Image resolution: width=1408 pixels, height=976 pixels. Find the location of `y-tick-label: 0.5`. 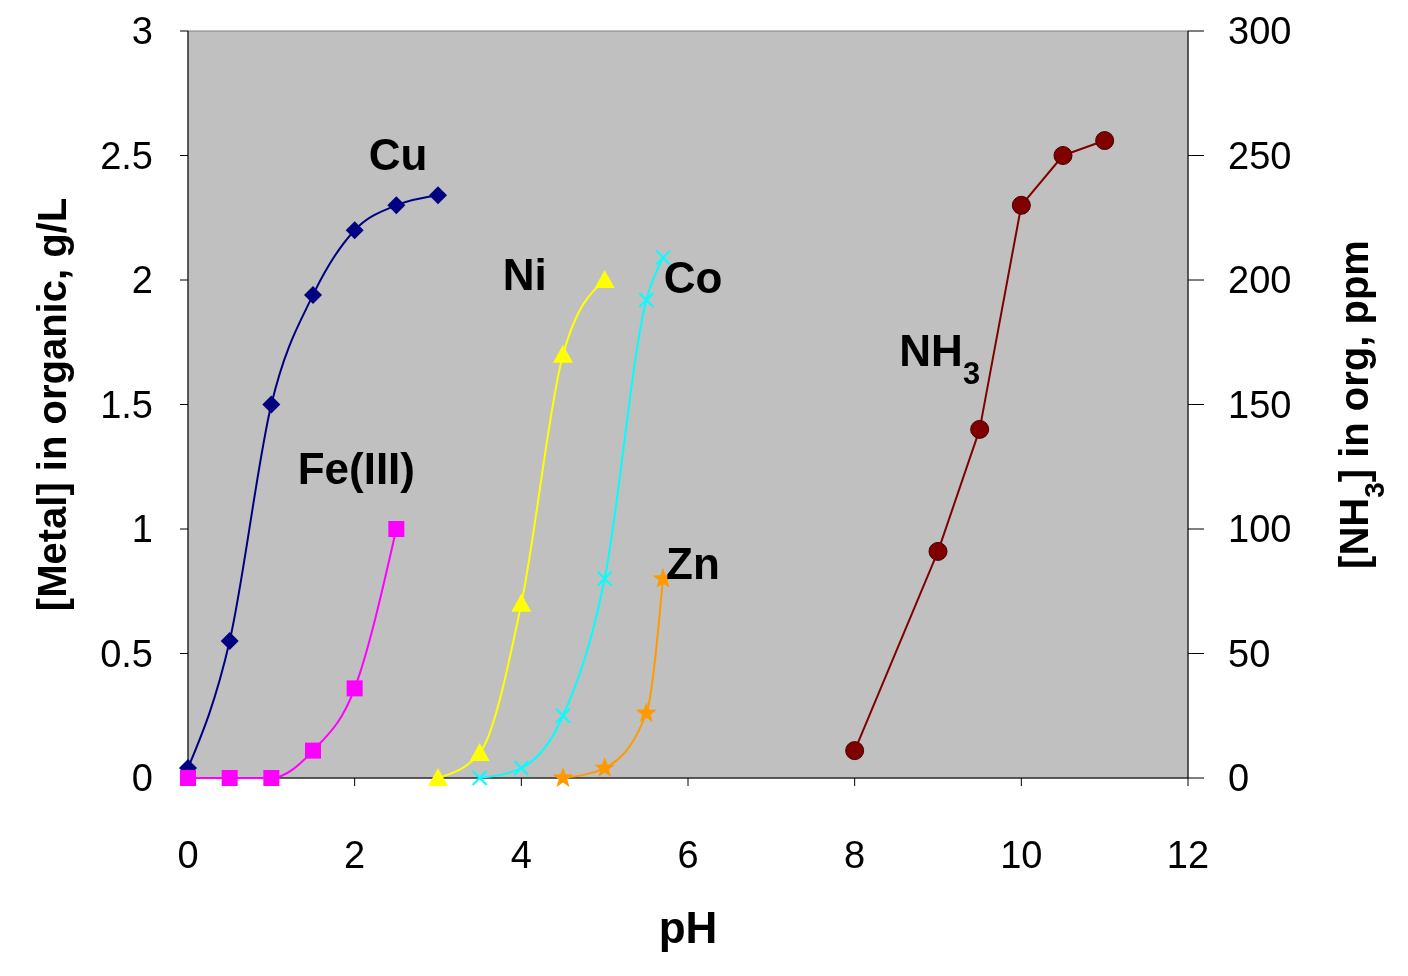

y-tick-label: 0.5 is located at coordinates (126, 653).